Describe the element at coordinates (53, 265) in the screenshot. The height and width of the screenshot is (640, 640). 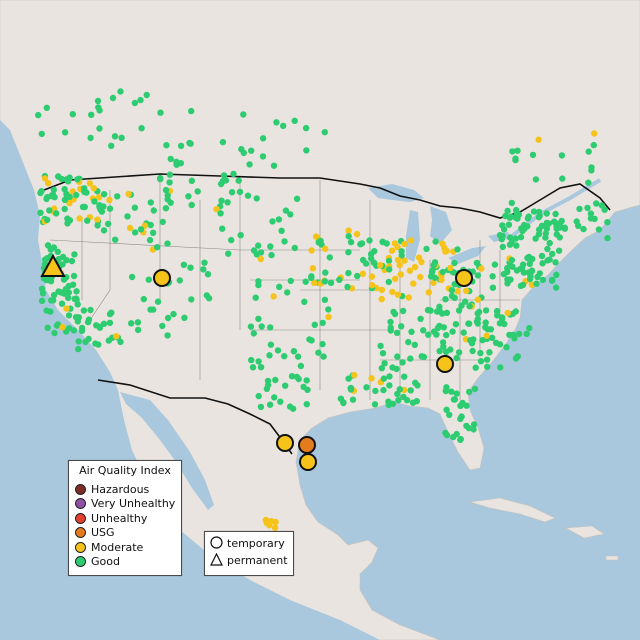
I see `highlighted-monitor-permanent` at that location.